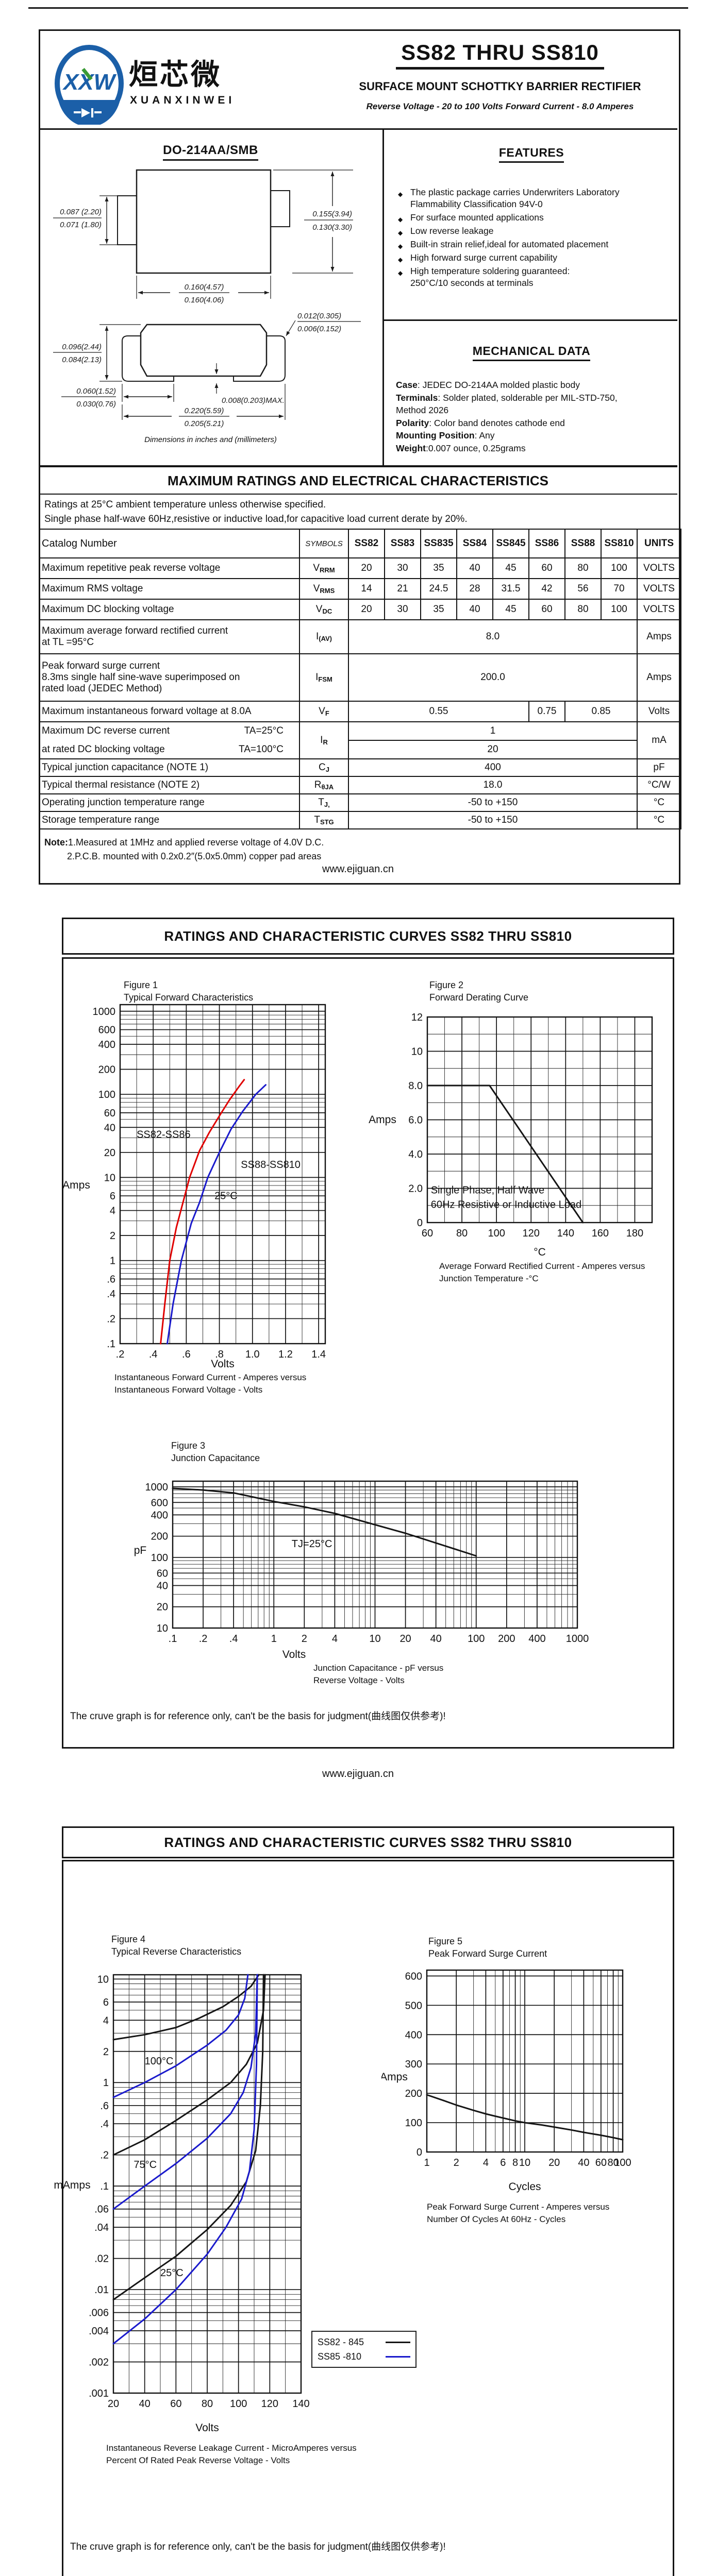 Image resolution: width=716 pixels, height=2576 pixels. Describe the element at coordinates (546, 543) in the screenshot. I see `header-part: SS86` at that location.